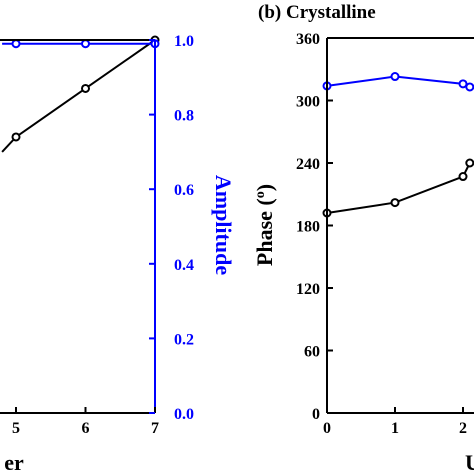 This screenshot has height=474, width=474. I want to click on panel-b-y-tick-label: 0, so click(316, 414).